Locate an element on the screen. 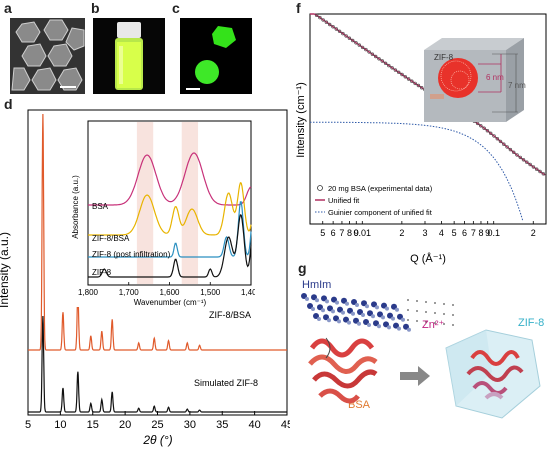 The width and height of the screenshot is (554, 450). panel-label-f: f is located at coordinates (298, 8).